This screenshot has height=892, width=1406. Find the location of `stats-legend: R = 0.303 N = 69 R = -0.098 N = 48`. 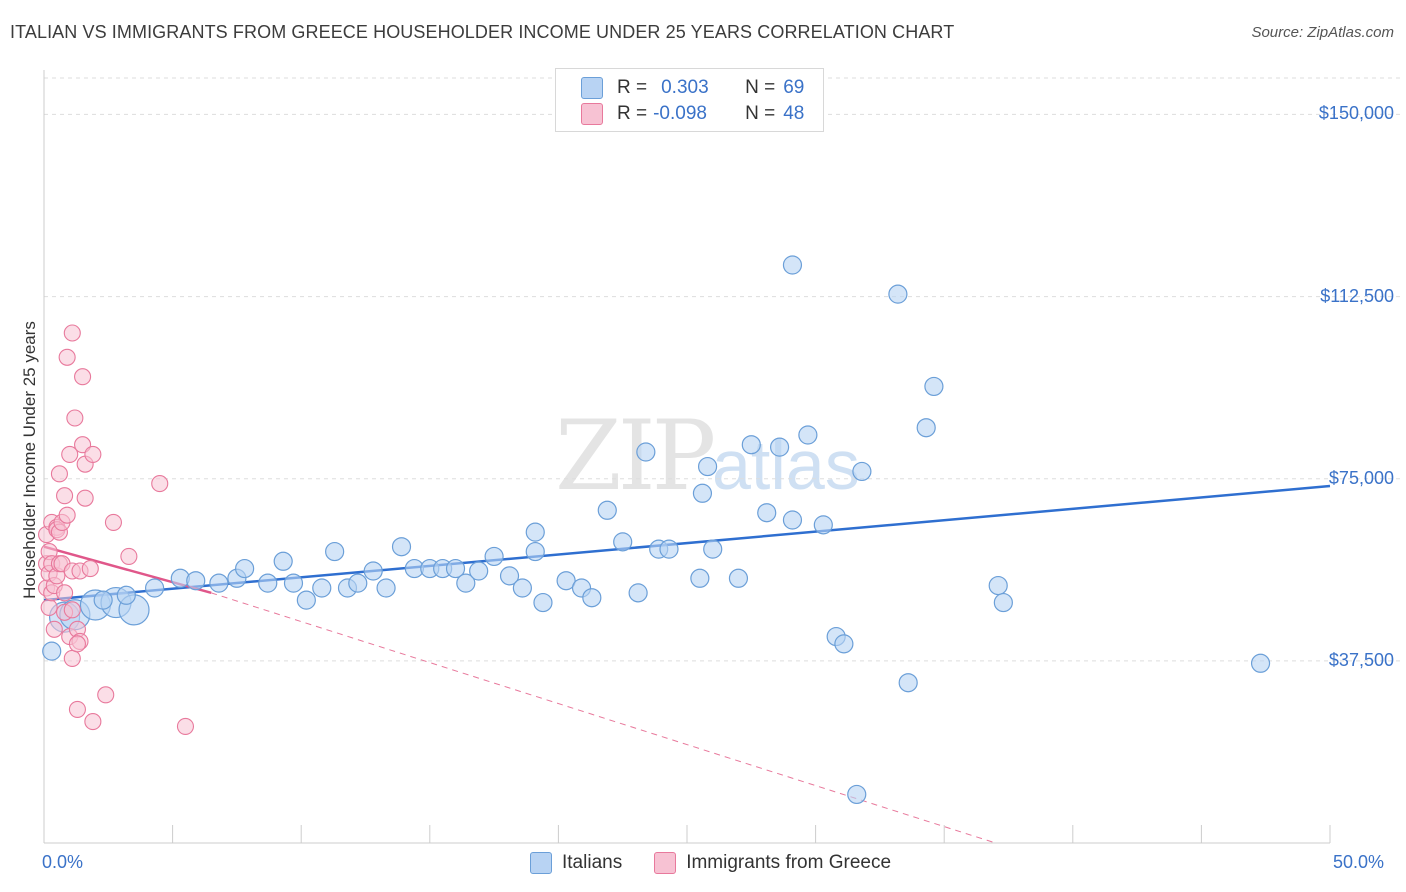

stats-legend: R = 0.303 N = 69 R = -0.098 N = 48 is located at coordinates (689, 100).